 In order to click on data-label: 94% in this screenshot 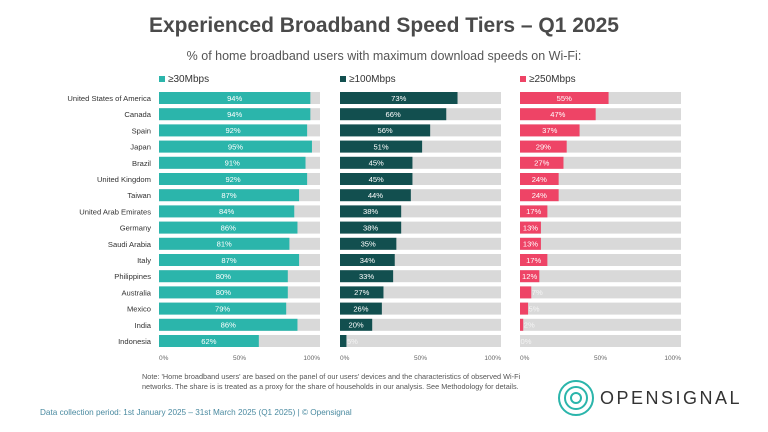, I will do `click(234, 98)`.